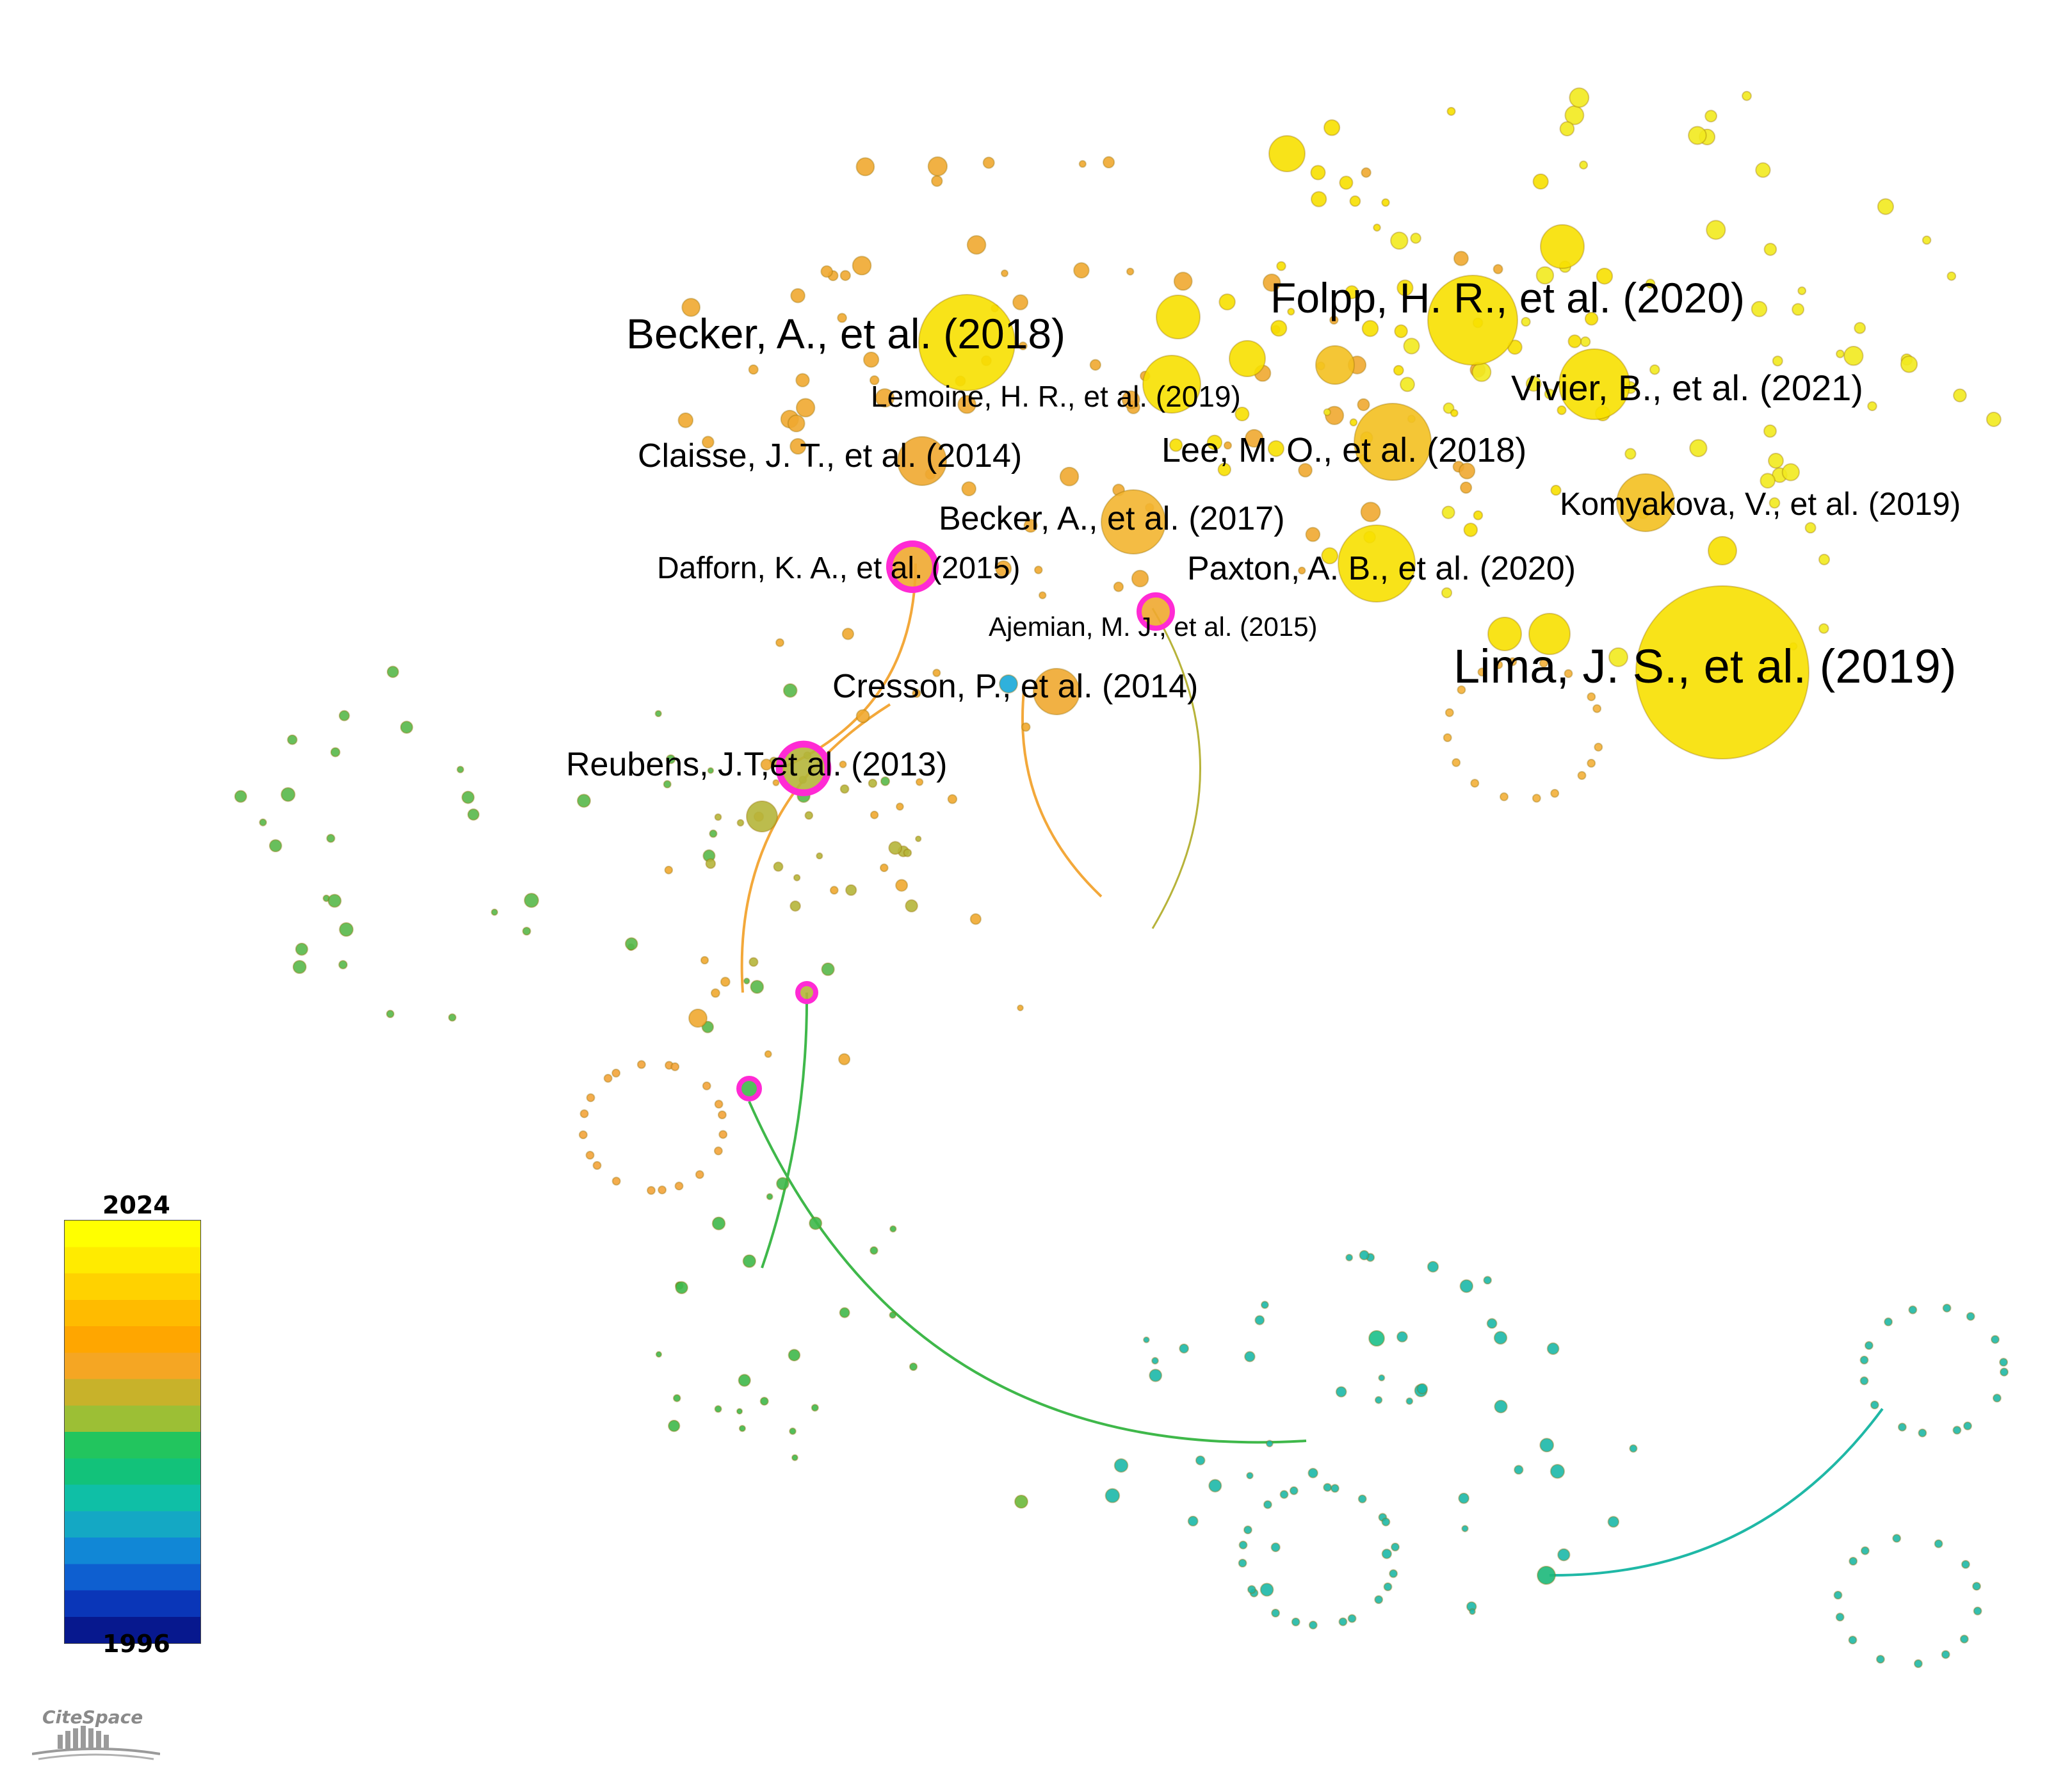  I want to click on label-lemoine-2019: Lemoine, H. R., et al. (2019), so click(1056, 396).